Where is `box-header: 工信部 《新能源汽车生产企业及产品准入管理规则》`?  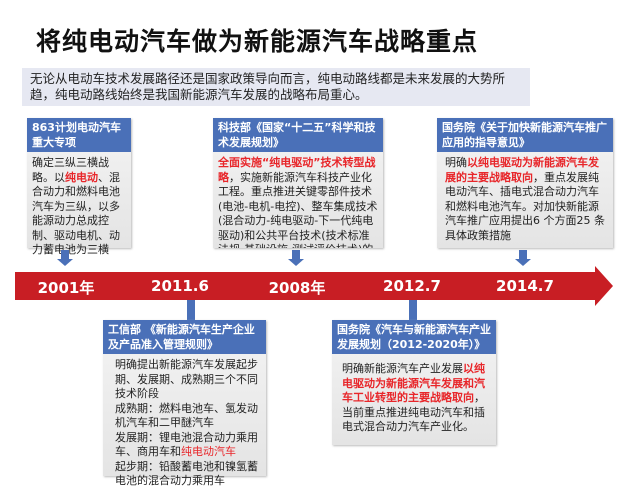 box-header: 工信部 《新能源汽车生产企业及产品准入管理规则》 is located at coordinates (184, 337).